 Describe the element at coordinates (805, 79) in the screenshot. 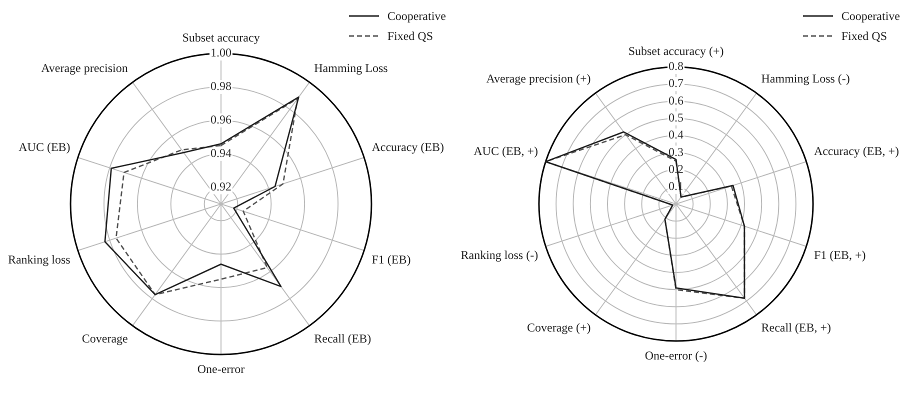

I see `spoke-label: Hamming Loss (-)` at that location.